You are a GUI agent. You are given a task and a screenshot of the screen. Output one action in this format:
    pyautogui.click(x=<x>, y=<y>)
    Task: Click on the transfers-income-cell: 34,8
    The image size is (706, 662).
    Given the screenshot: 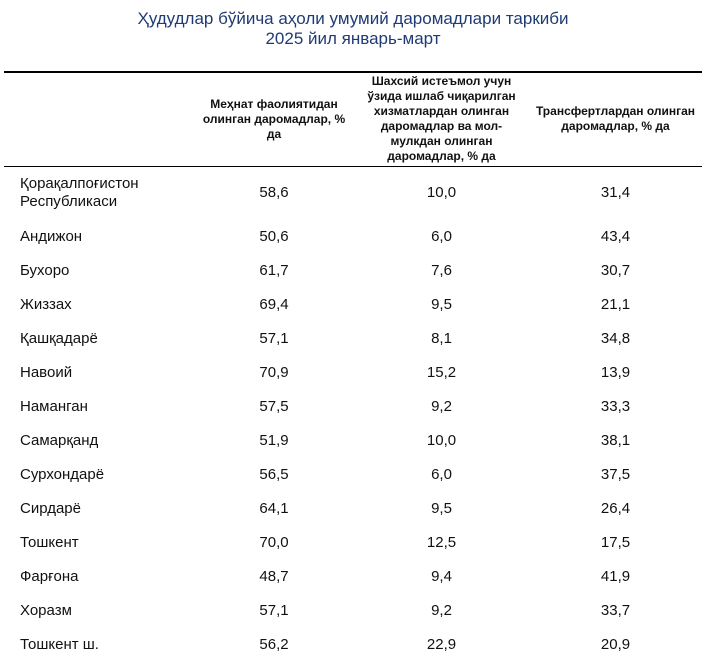 What is the action you would take?
    pyautogui.click(x=615, y=338)
    